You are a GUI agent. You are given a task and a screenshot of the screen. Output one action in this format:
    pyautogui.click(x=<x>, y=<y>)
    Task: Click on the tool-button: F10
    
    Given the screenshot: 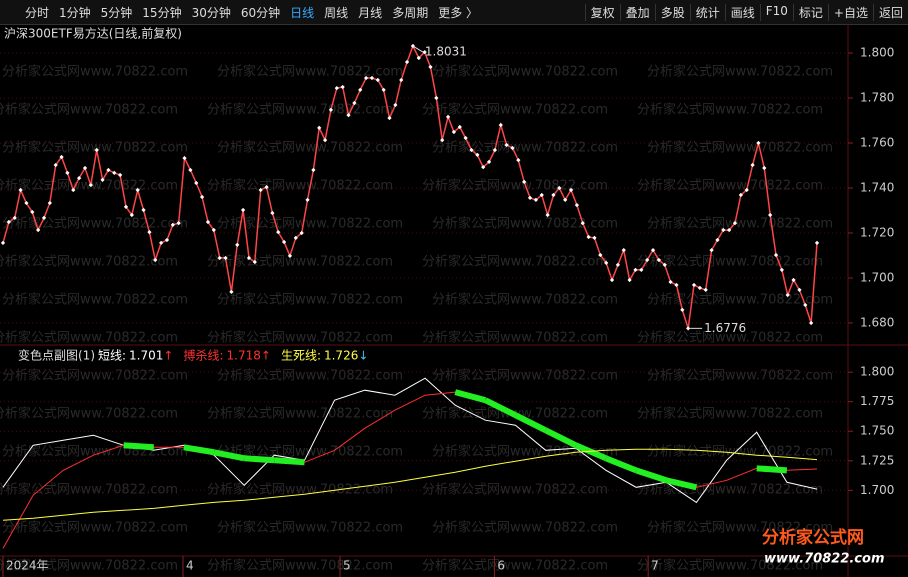 What is the action you would take?
    pyautogui.click(x=776, y=12)
    